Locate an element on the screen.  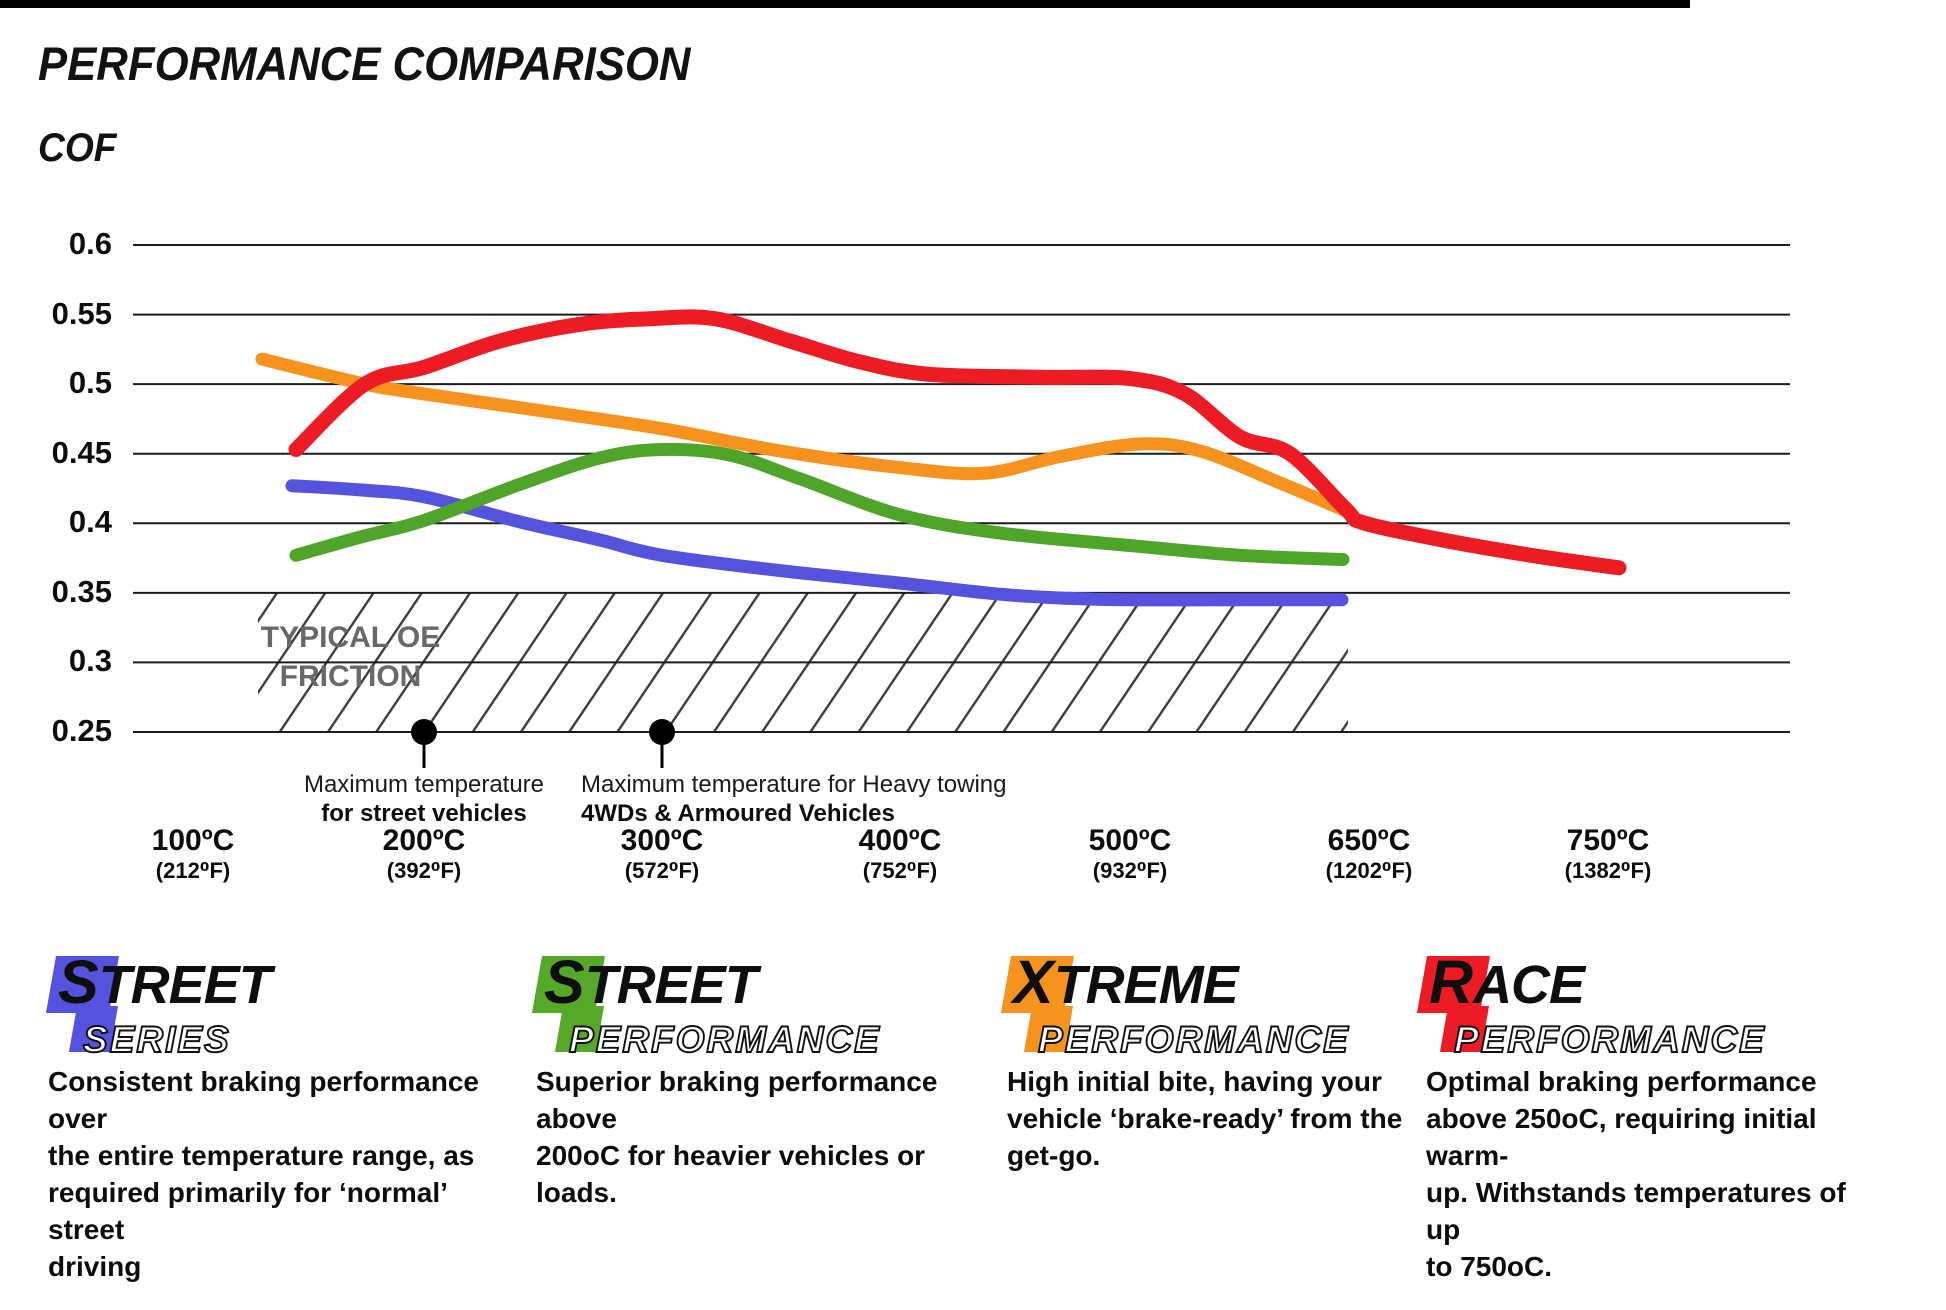
brand-word: RACE is located at coordinates (1507, 982).